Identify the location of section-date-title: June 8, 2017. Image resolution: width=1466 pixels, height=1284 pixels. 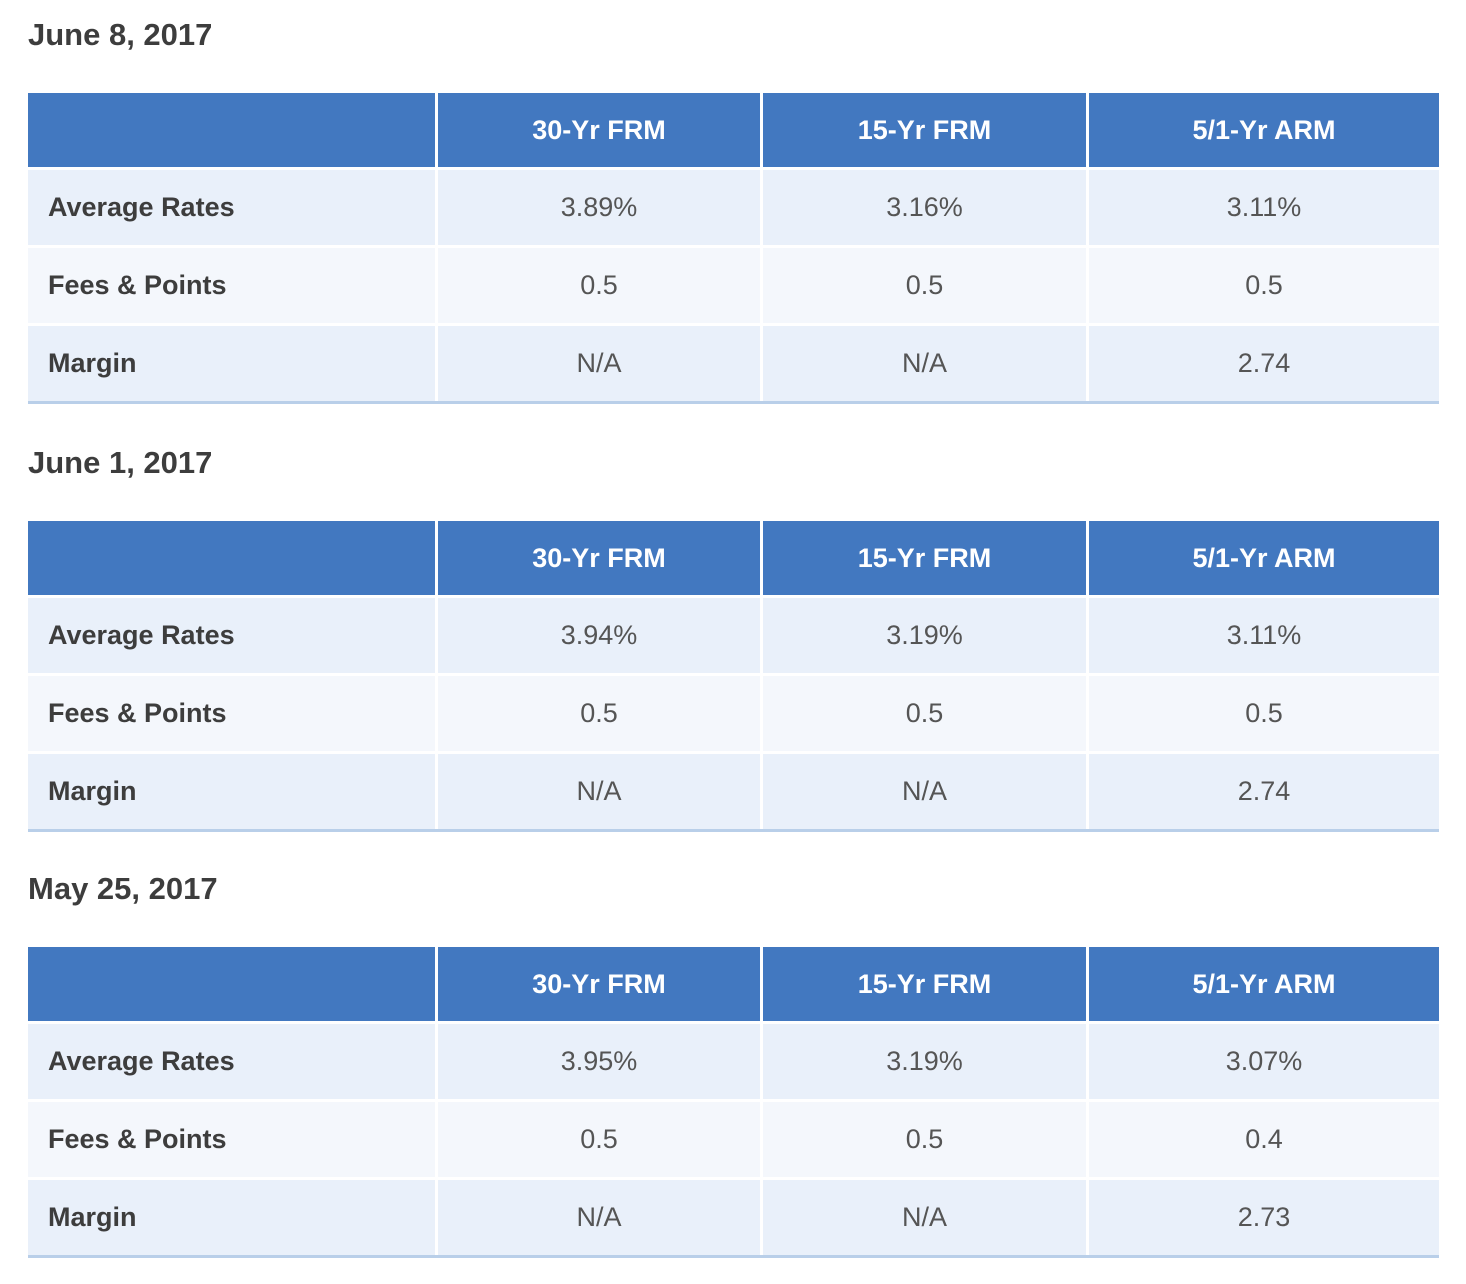
(120, 34).